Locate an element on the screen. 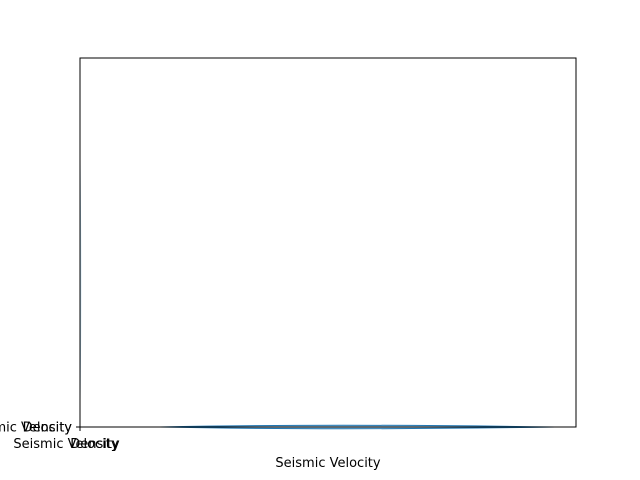 This screenshot has height=480, width=640. x-tick-label-2: Density is located at coordinates (95, 444).